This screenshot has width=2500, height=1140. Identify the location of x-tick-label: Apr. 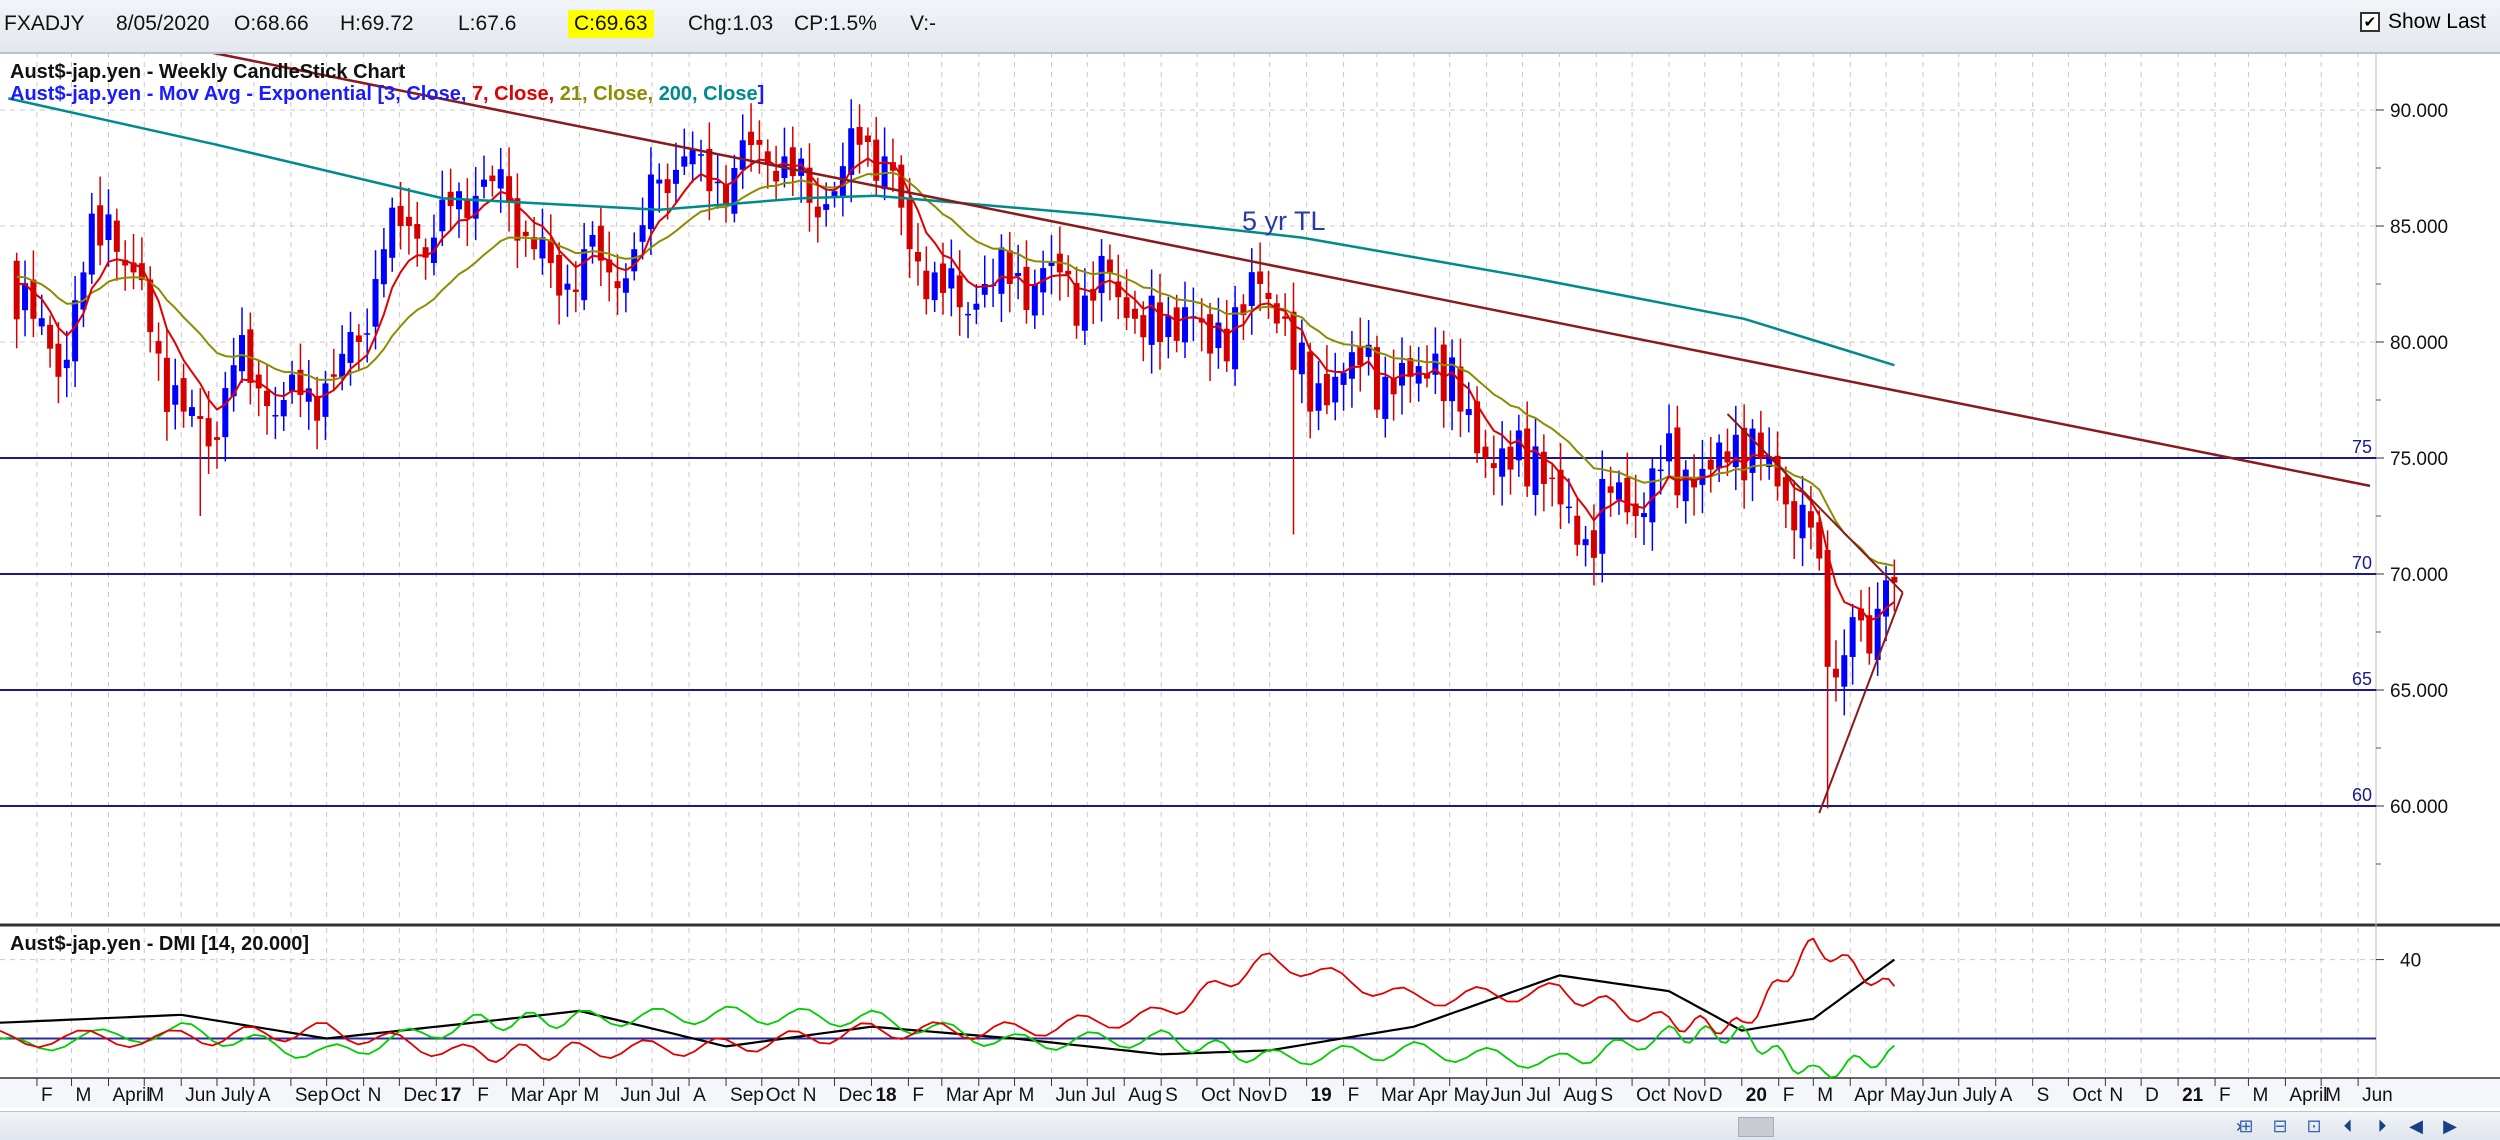
(1869, 1095).